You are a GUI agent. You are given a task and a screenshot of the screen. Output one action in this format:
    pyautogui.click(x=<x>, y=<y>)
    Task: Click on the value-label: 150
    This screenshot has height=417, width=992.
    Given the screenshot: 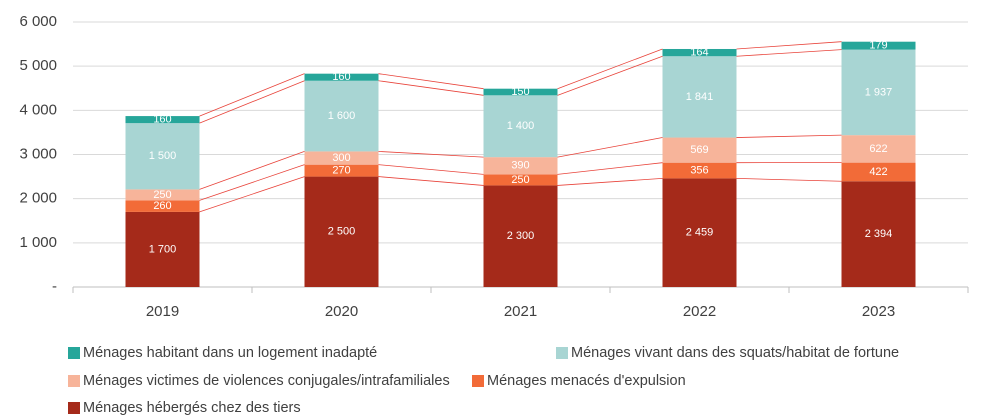 What is the action you would take?
    pyautogui.click(x=520, y=92)
    